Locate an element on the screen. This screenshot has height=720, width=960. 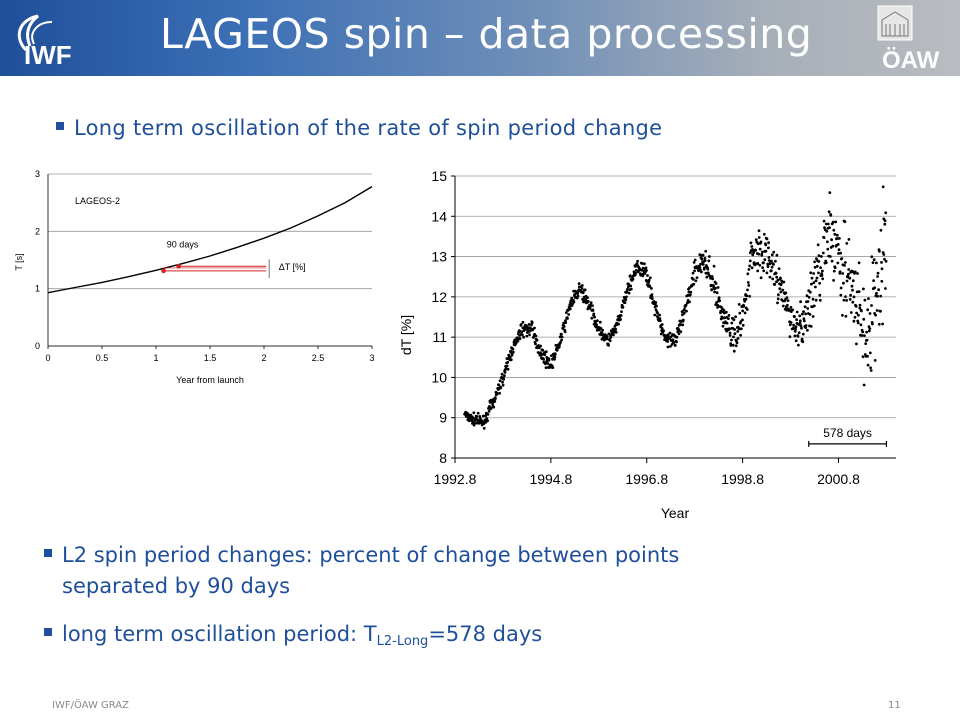
y-tick-label: 3 is located at coordinates (37, 174).